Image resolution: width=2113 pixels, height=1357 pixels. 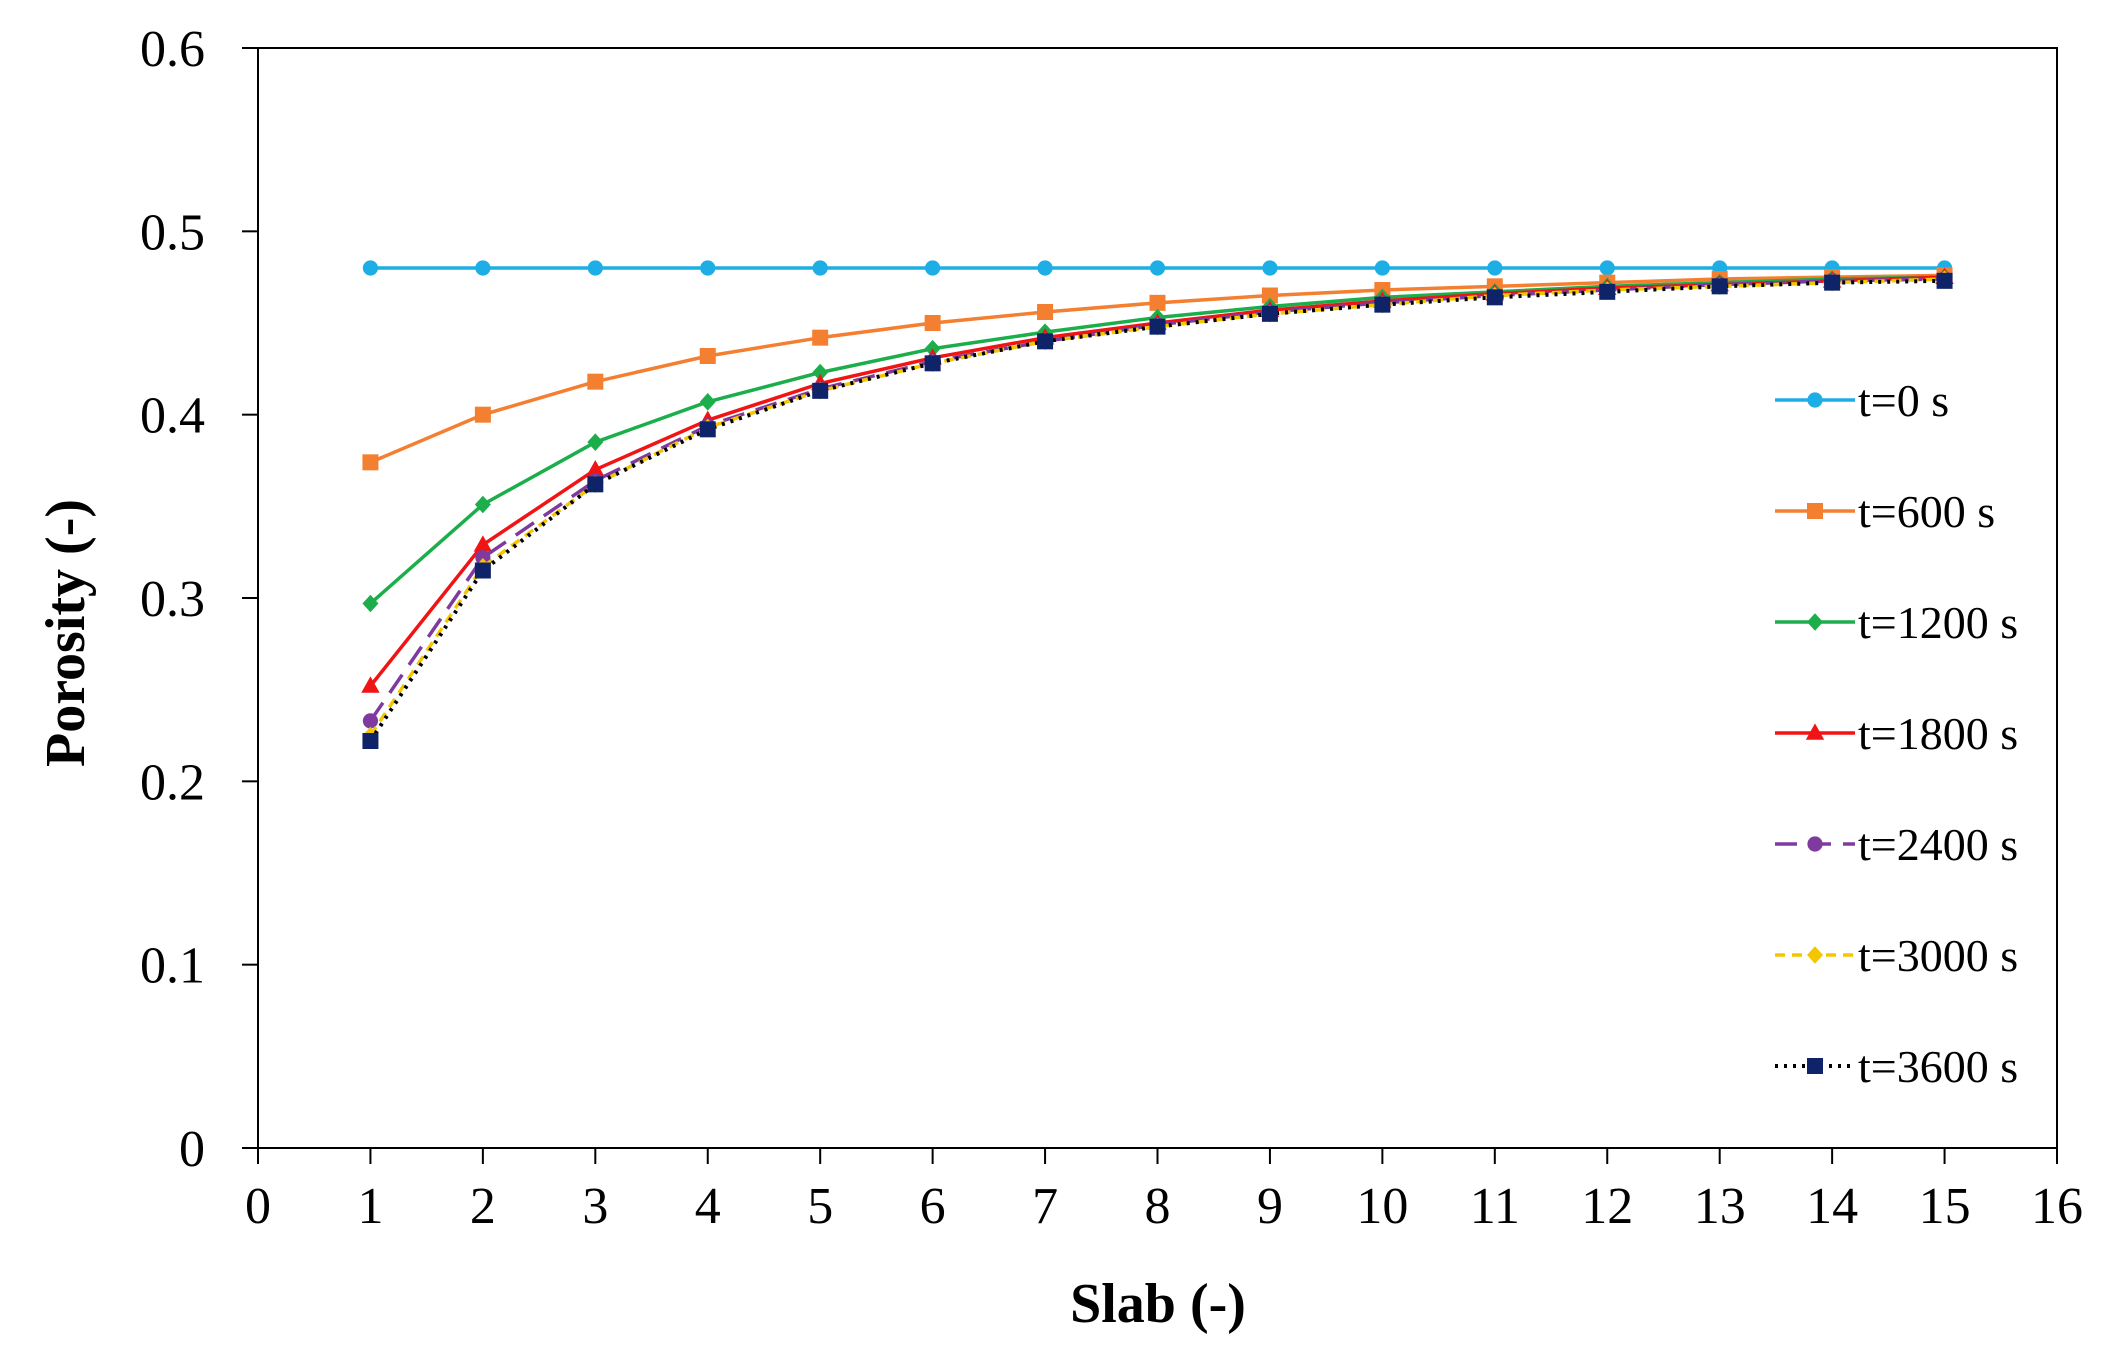 I want to click on legend-entry: t=1200 s, so click(x=1896, y=622).